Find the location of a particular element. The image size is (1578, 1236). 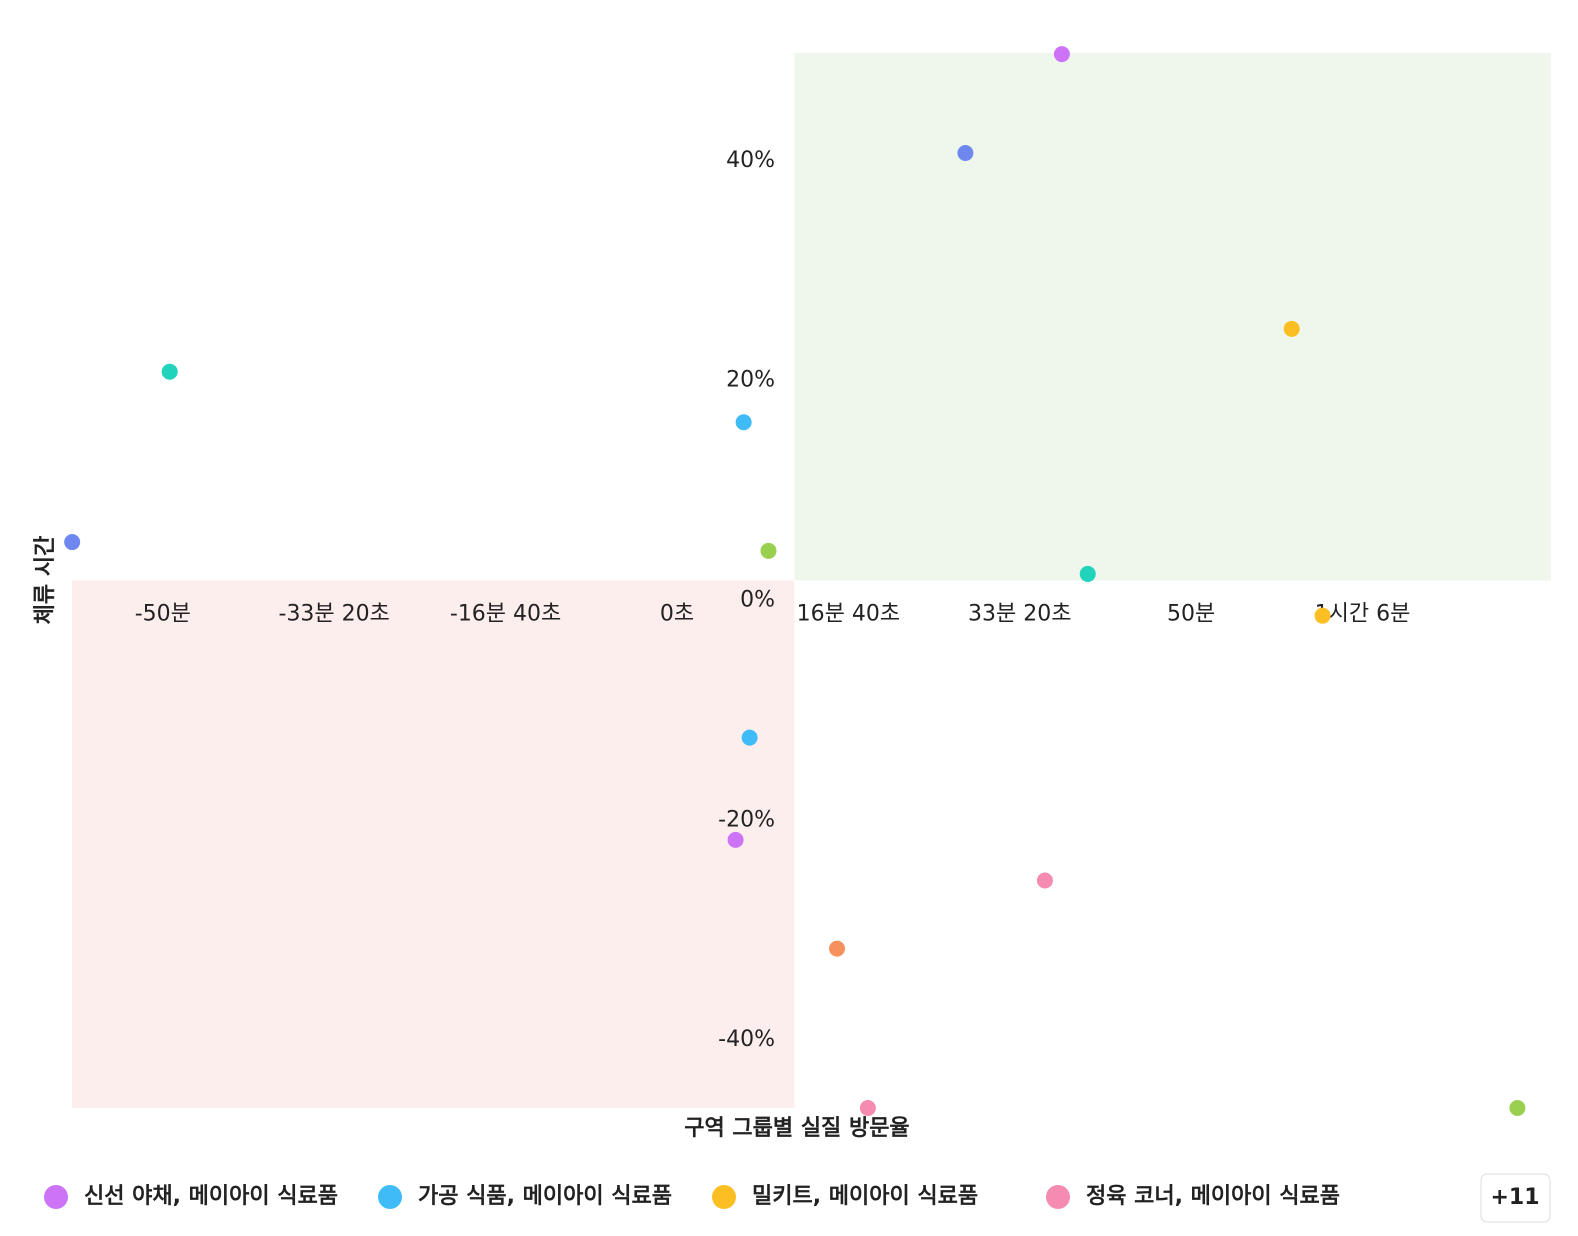

x-tick-label: -33분 20초 is located at coordinates (334, 614).